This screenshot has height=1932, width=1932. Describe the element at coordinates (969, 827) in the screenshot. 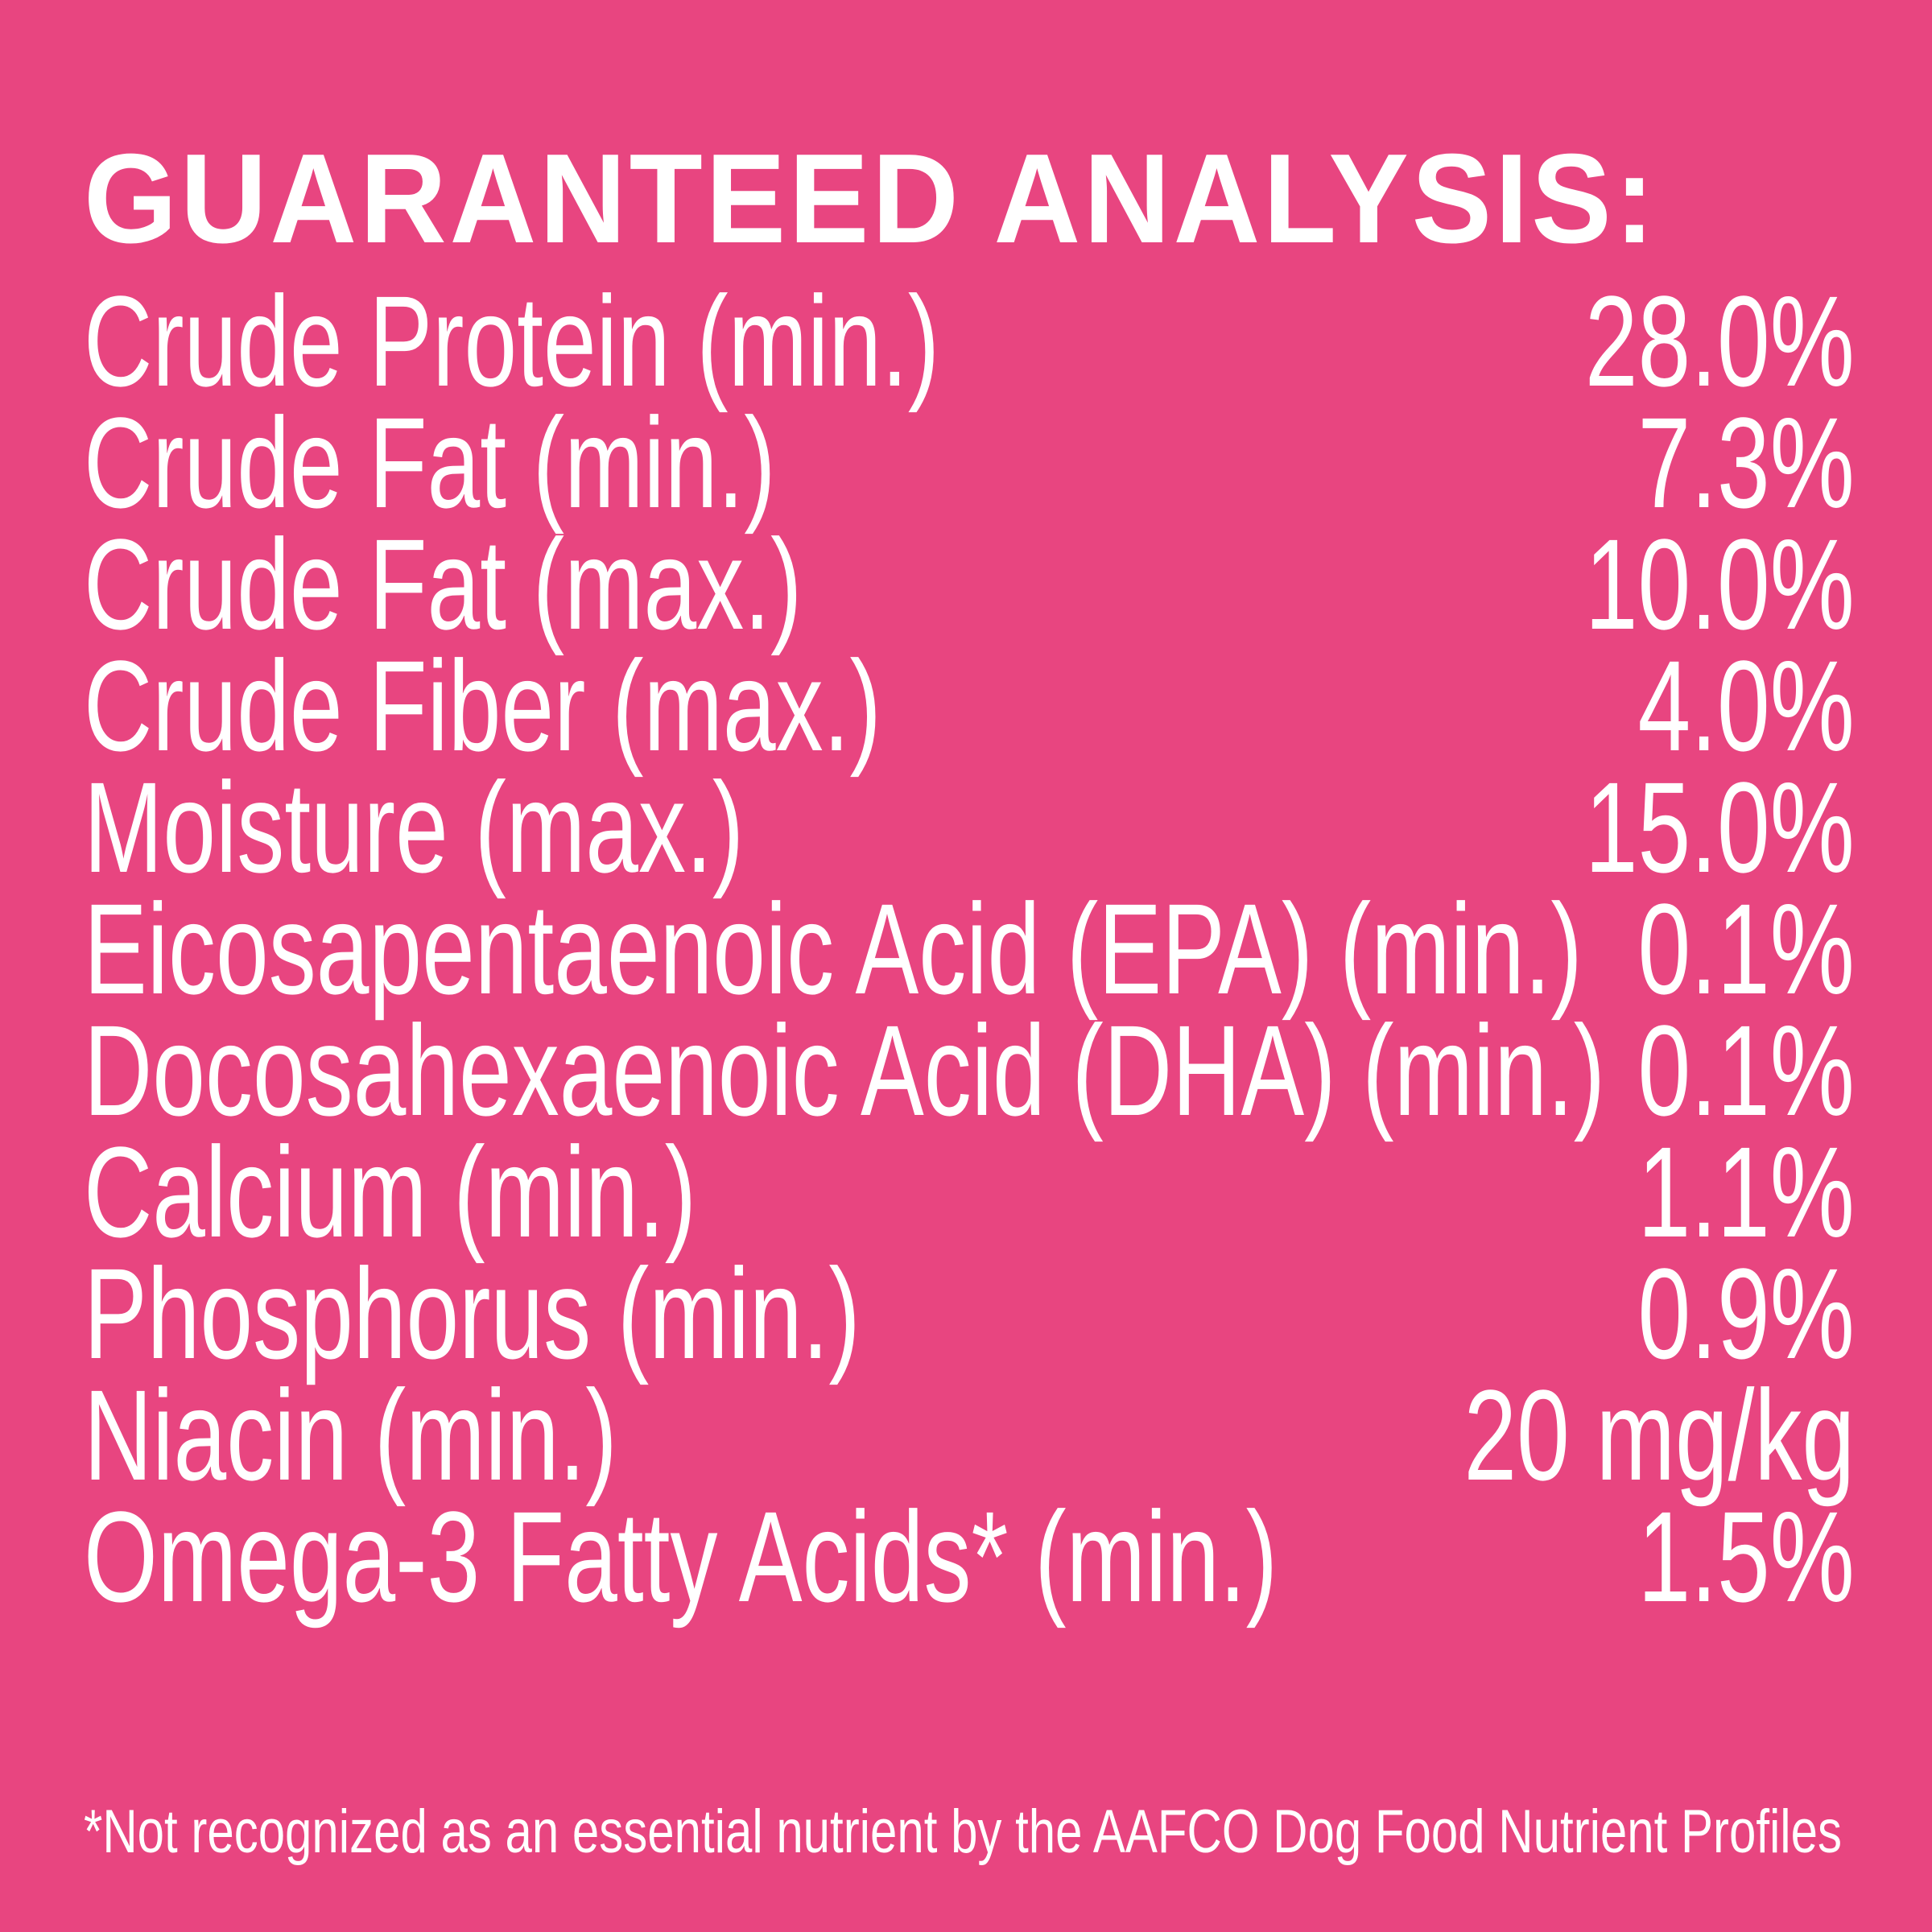

I see `analysis-row: Moisture (max.) 15.0%` at that location.